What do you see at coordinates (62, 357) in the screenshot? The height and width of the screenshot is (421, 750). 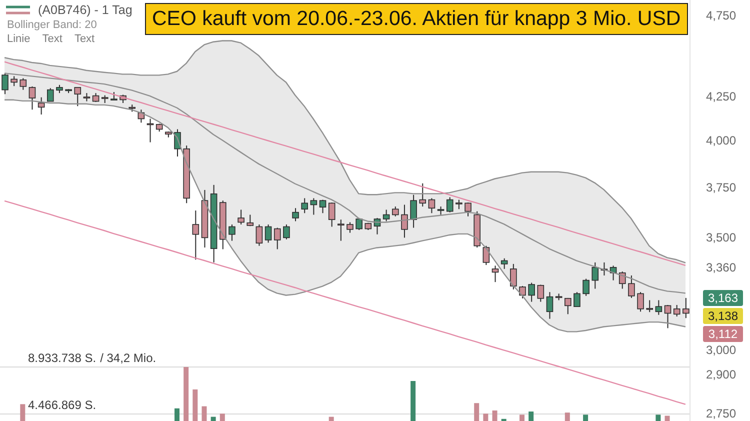 I see `y2-tick-label: 8.933.738 S.` at bounding box center [62, 357].